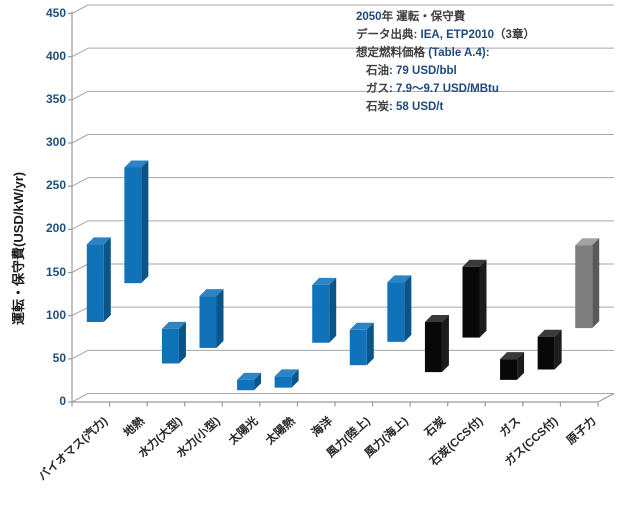 The height and width of the screenshot is (518, 623). I want to click on bar-wind-offshore, so click(399, 308).